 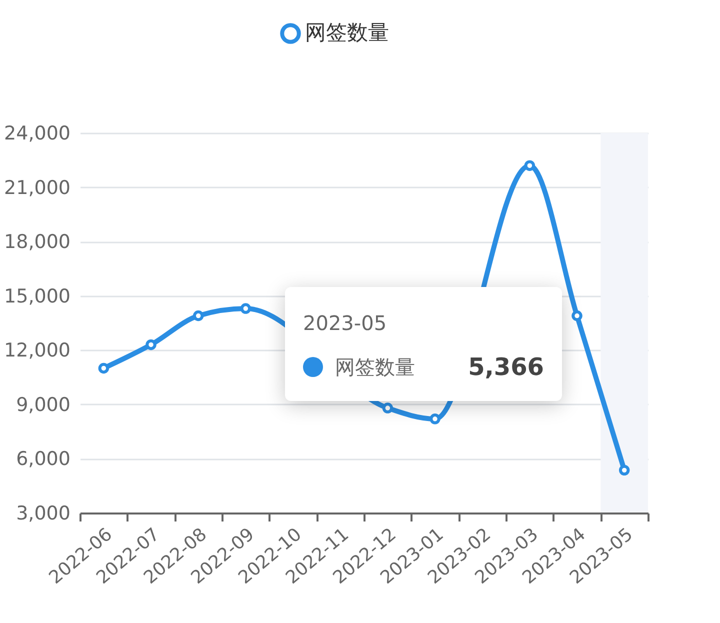 What do you see at coordinates (37, 351) in the screenshot?
I see `y-tick-label: 12,000` at bounding box center [37, 351].